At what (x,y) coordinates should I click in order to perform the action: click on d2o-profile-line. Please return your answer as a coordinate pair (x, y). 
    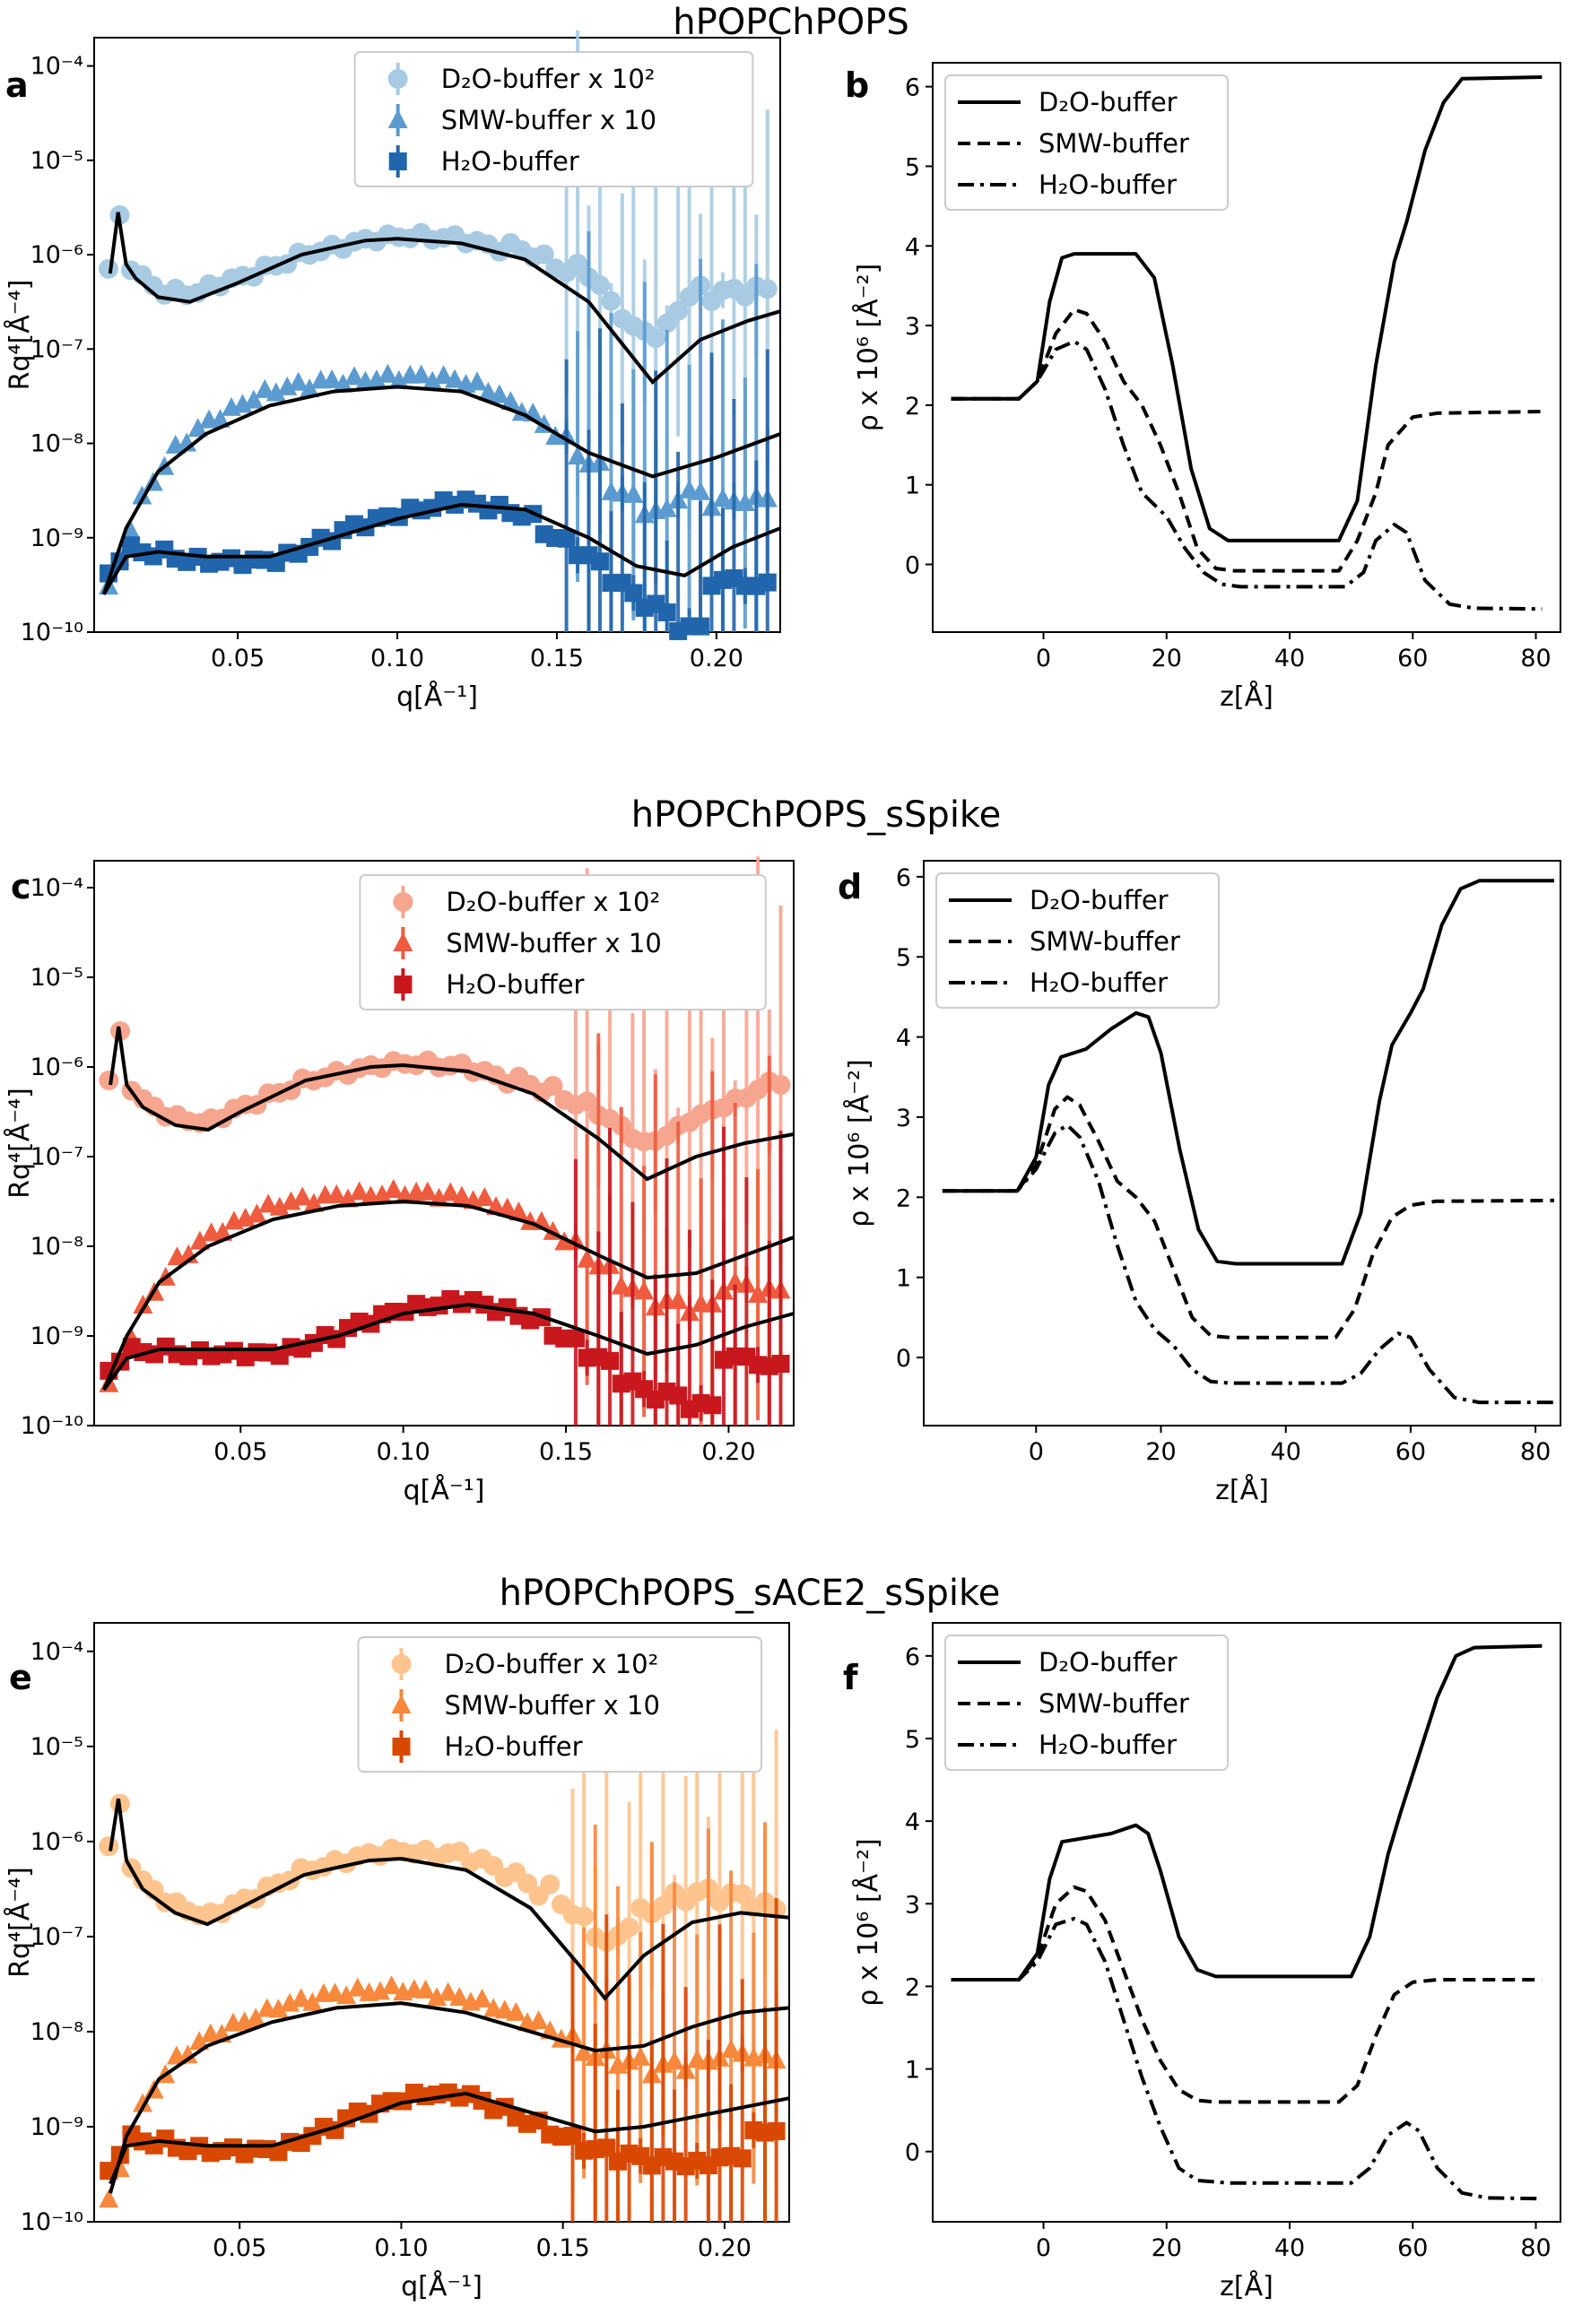
    Looking at the image, I should click on (1247, 308).